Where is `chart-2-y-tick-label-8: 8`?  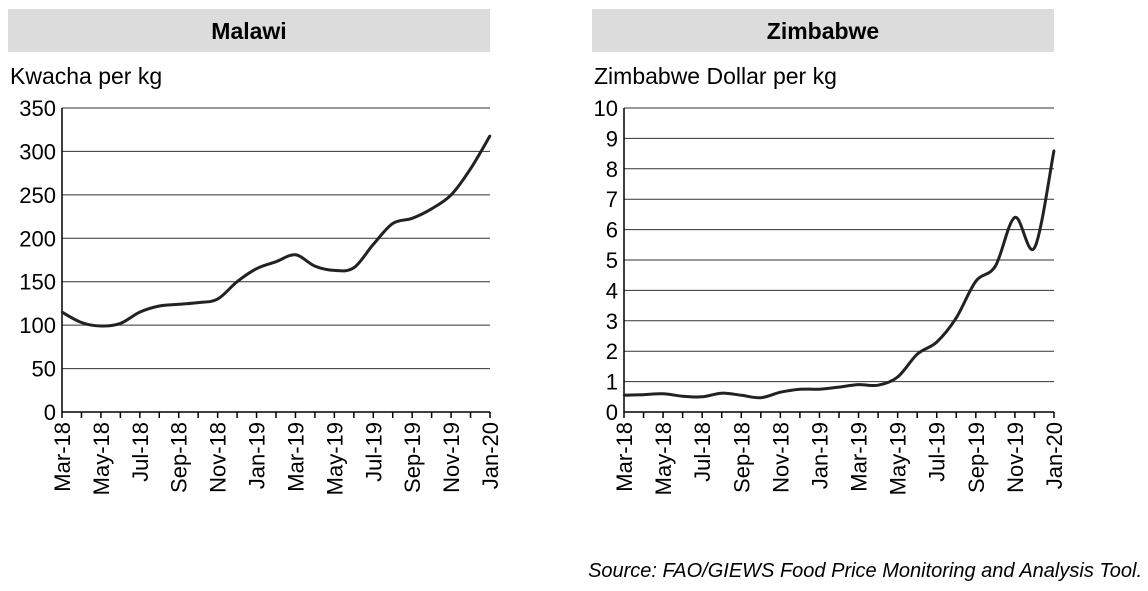
chart-2-y-tick-label-8: 8 is located at coordinates (612, 169).